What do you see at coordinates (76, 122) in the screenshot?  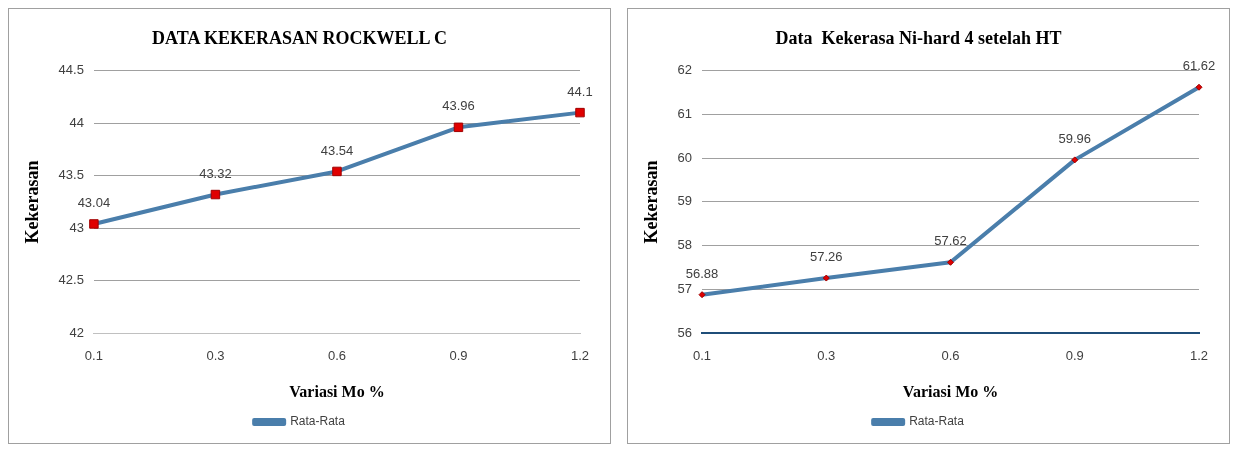 I see `y-tick-label: 44` at bounding box center [76, 122].